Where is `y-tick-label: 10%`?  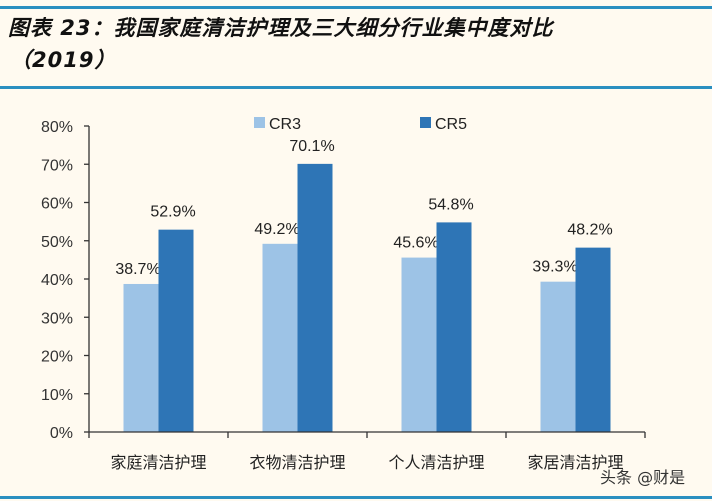 y-tick-label: 10% is located at coordinates (57, 395).